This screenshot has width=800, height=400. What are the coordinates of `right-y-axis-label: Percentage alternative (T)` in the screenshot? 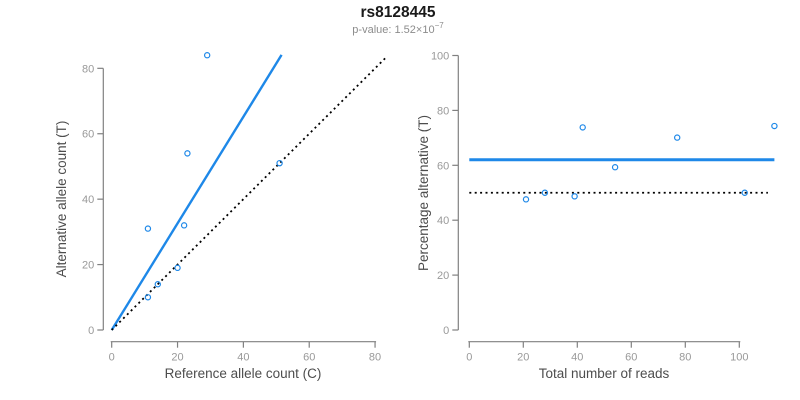 It's located at (423, 193).